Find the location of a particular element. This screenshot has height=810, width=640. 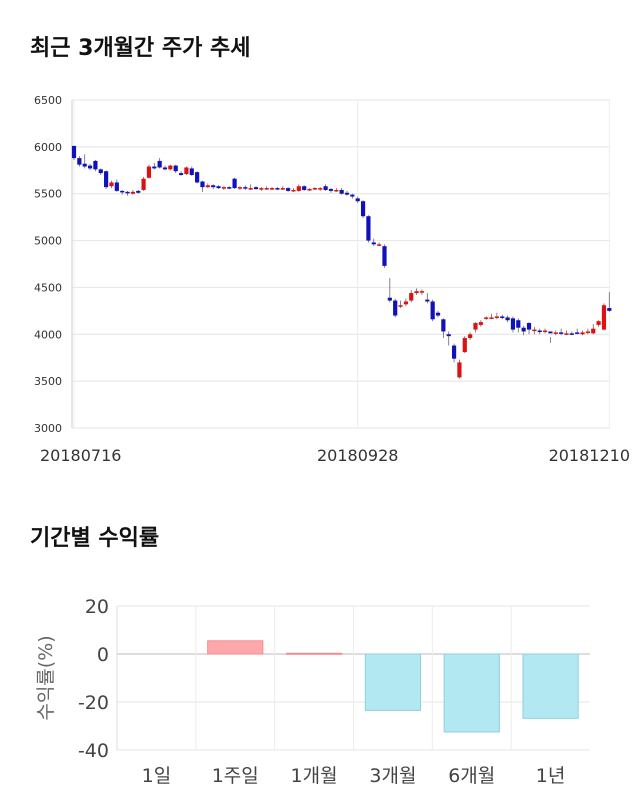

x-tick-label: 20180716 is located at coordinates (80, 455).